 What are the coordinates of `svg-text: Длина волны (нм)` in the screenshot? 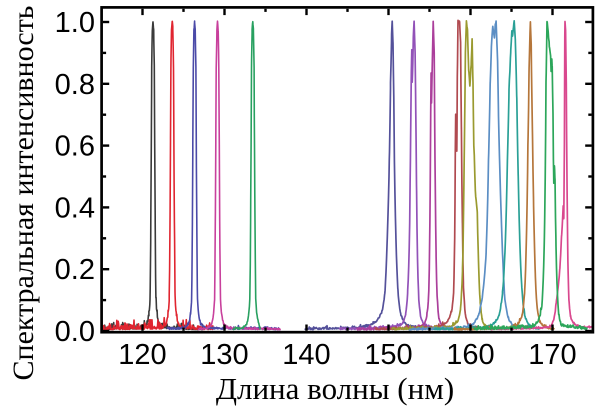 It's located at (335, 388).